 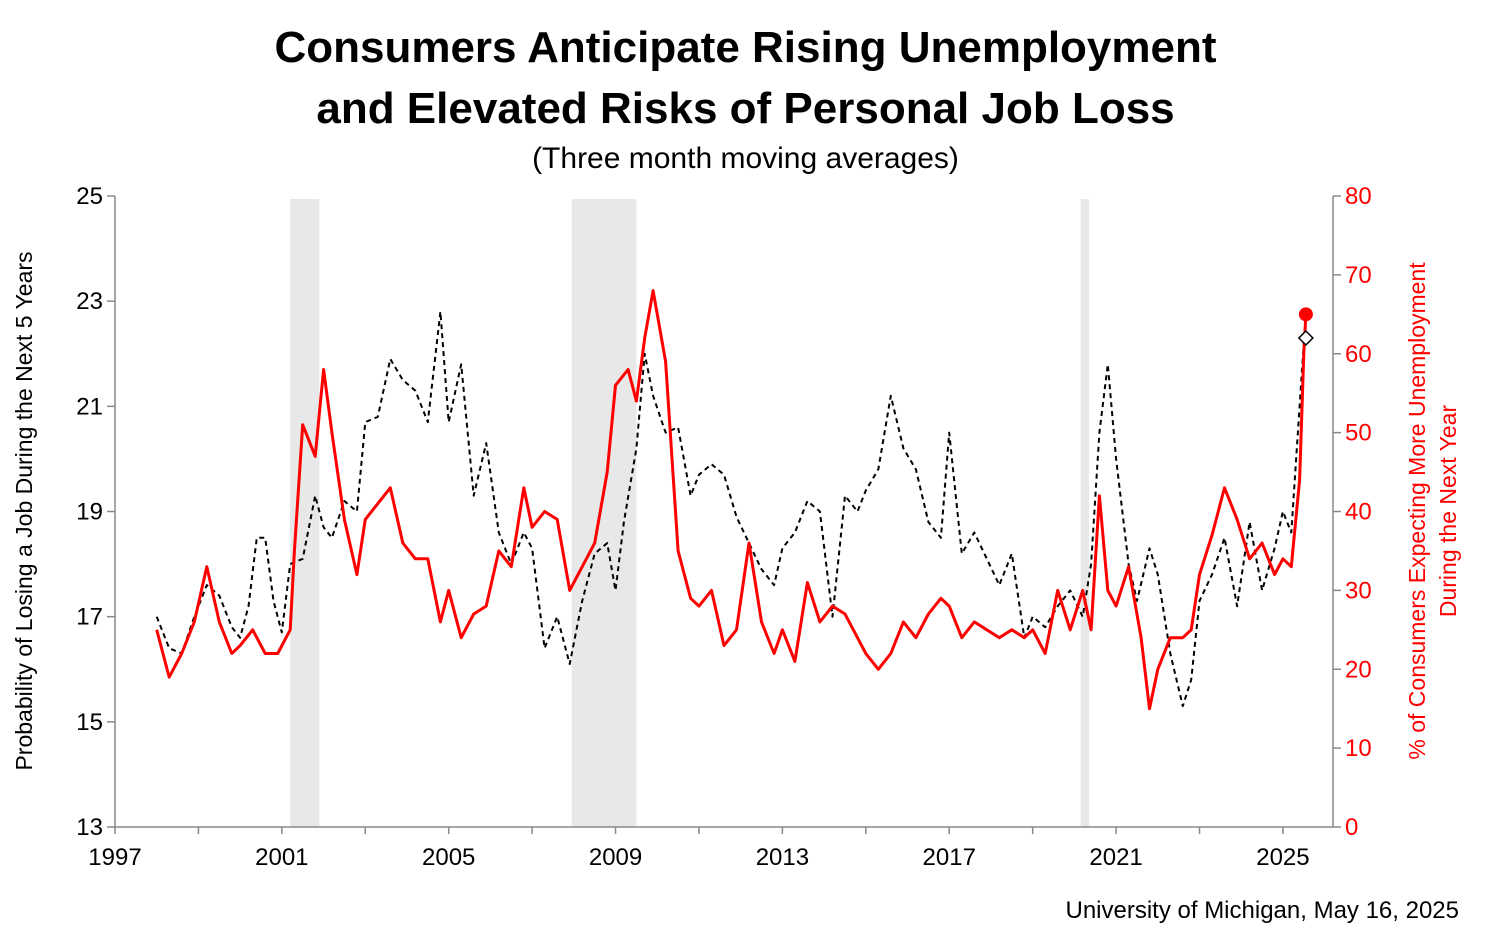 What do you see at coordinates (745, 158) in the screenshot?
I see `chart-subtitle: (Three month moving averages)` at bounding box center [745, 158].